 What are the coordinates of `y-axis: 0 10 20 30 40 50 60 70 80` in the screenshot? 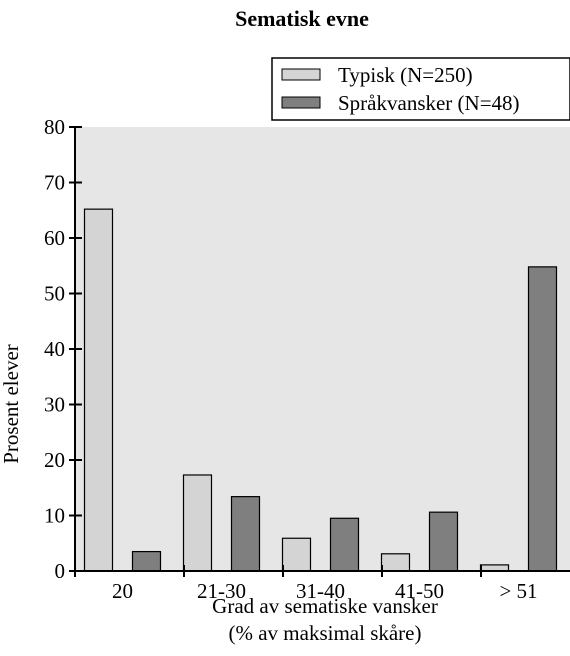 It's located at (63, 349).